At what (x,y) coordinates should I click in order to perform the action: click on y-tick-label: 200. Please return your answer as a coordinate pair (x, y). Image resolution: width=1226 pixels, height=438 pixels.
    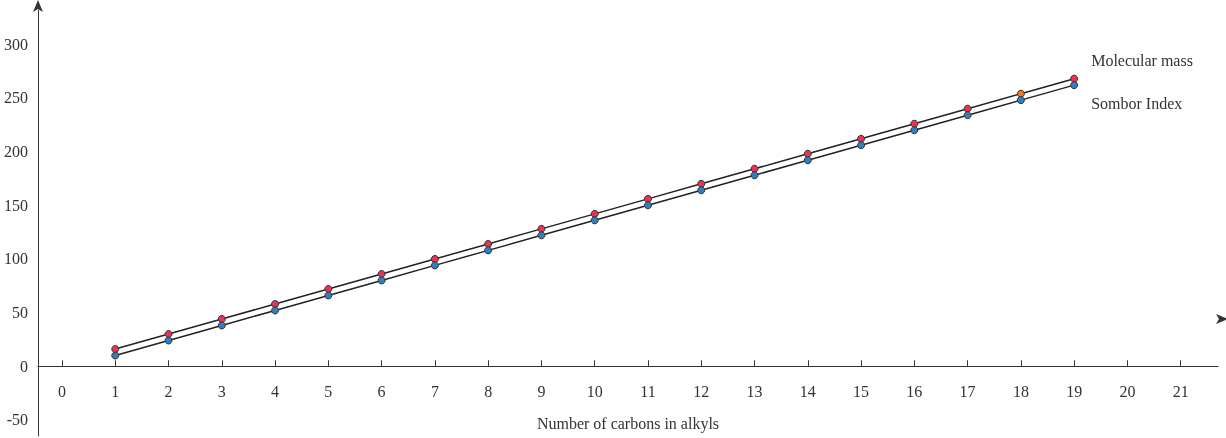
    Looking at the image, I should click on (16, 152).